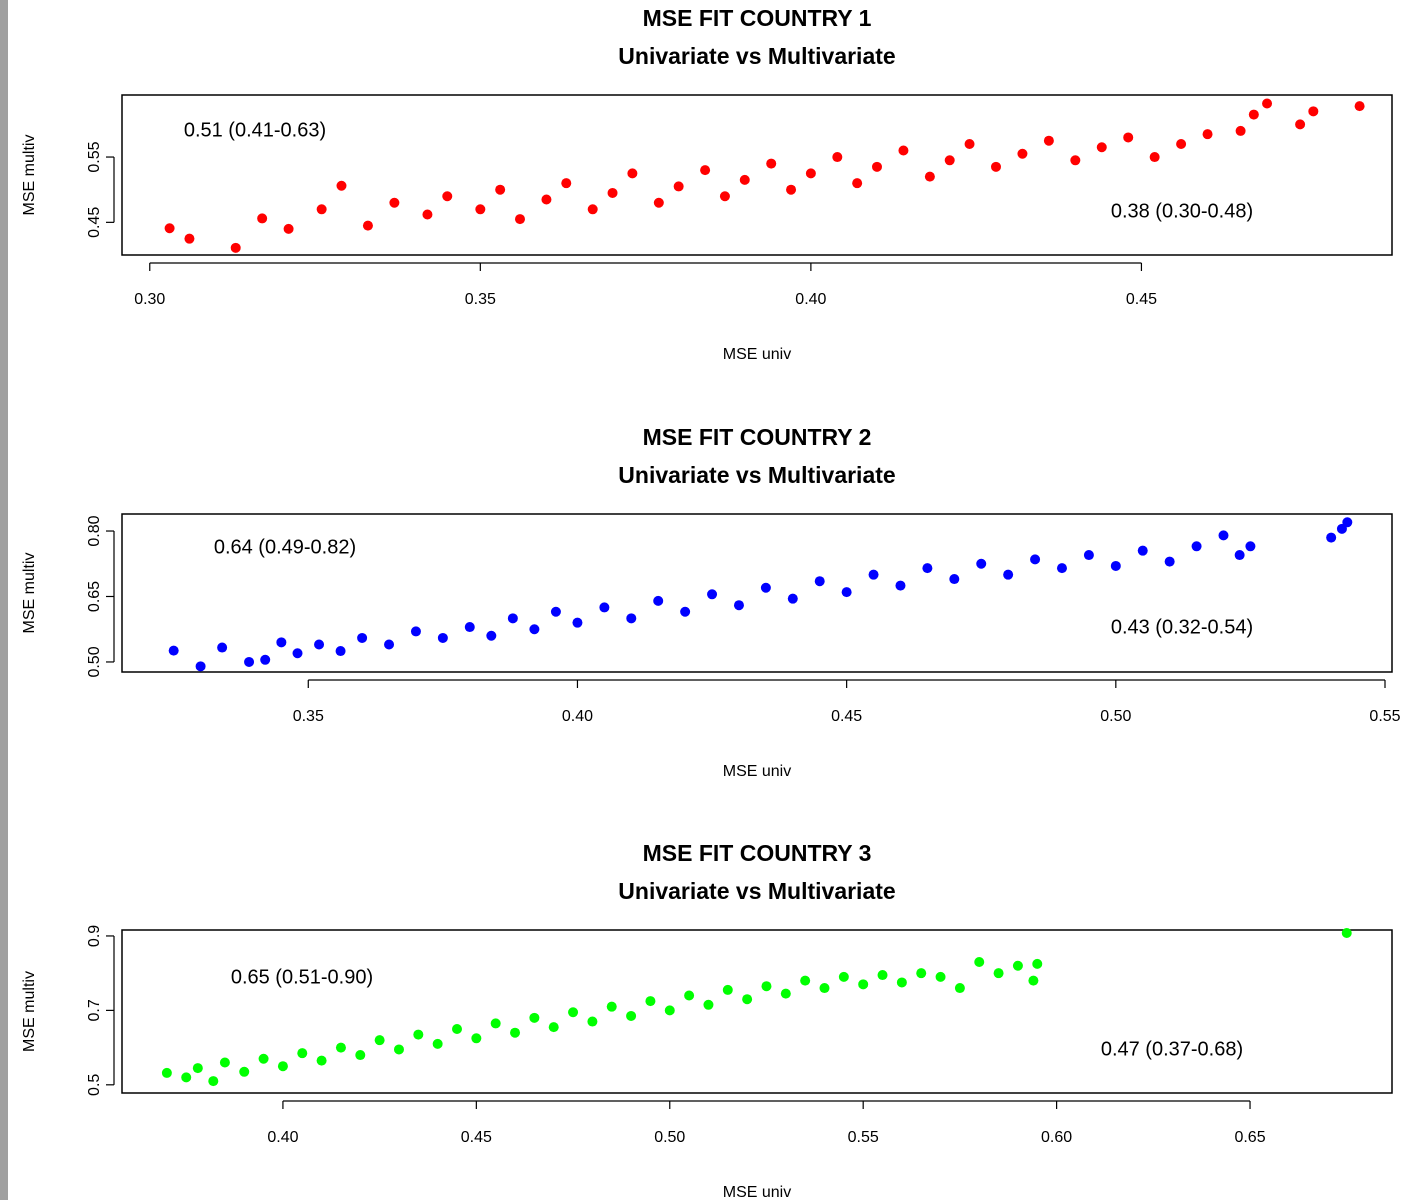 The image size is (1409, 1200). I want to click on annotation: 0.47 (0.37-0.68), so click(1172, 1049).